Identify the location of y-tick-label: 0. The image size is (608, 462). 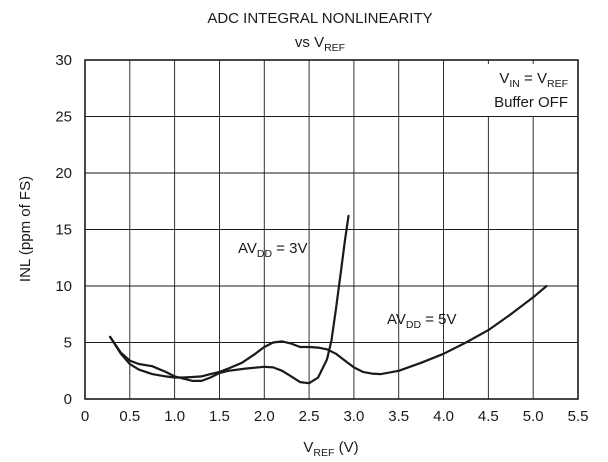
(68, 399).